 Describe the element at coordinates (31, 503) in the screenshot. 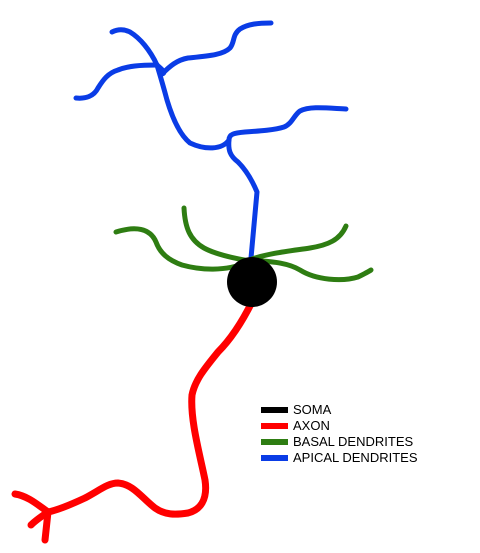

I see `axon-terminal-upper` at that location.